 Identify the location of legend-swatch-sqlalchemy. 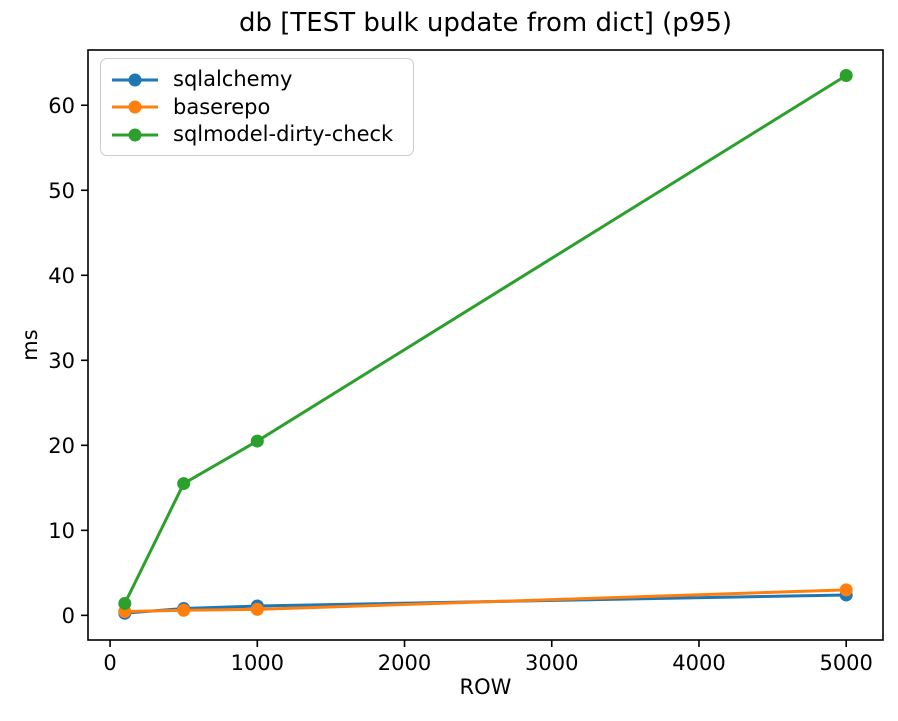
(135, 79).